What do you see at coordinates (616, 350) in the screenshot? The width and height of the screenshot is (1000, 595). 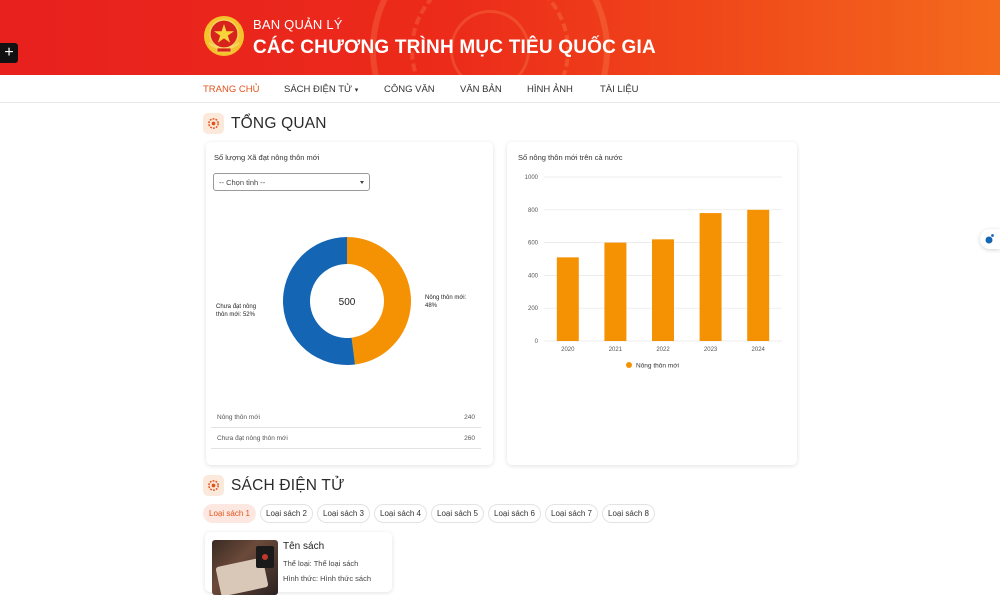 I see `x-tick-label: 2021` at bounding box center [616, 350].